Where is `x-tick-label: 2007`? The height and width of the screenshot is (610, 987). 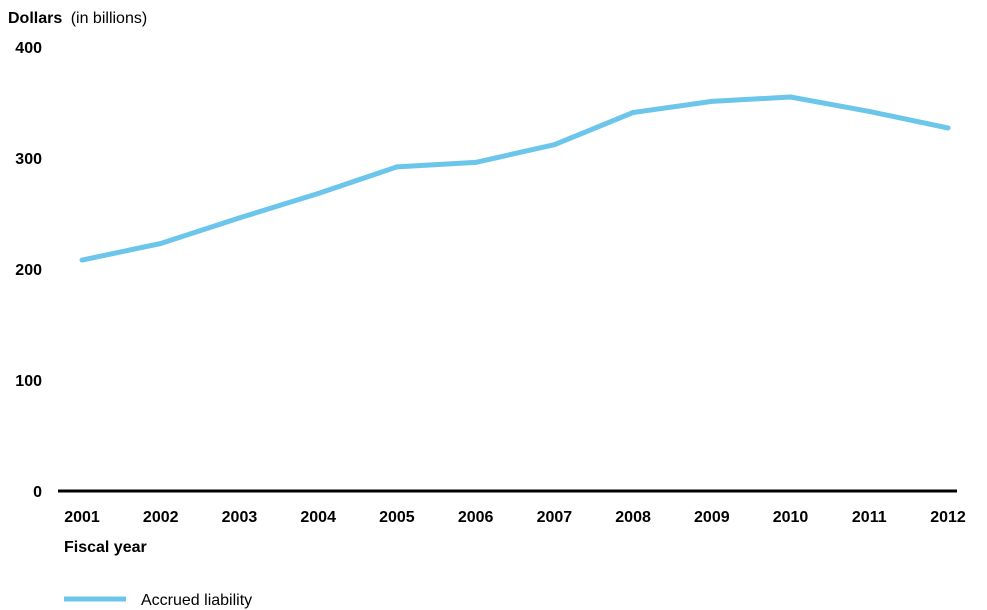 x-tick-label: 2007 is located at coordinates (555, 517).